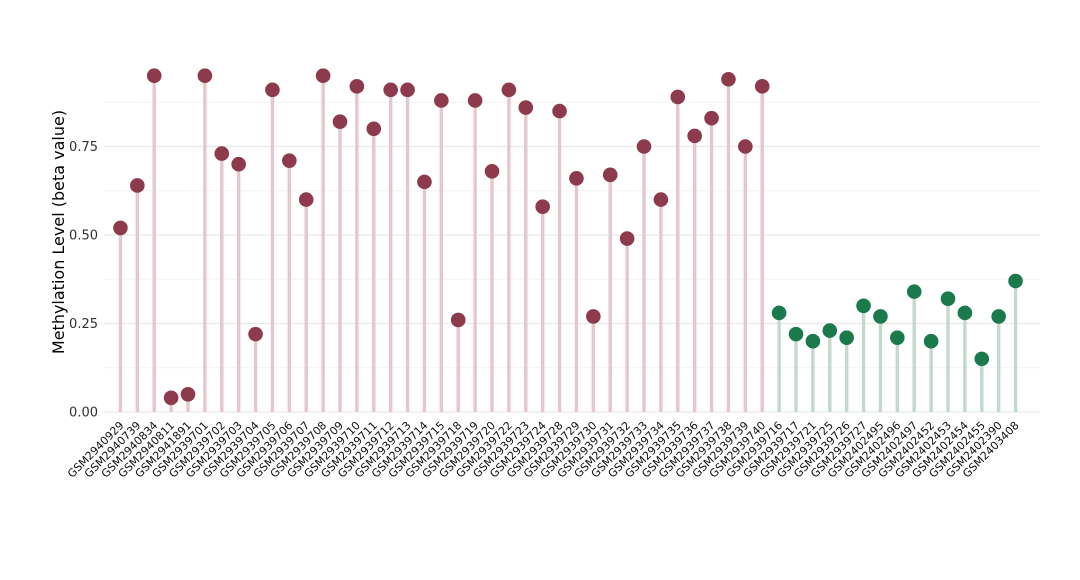  What do you see at coordinates (83, 236) in the screenshot?
I see `y-tick-label: 0.50` at bounding box center [83, 236].